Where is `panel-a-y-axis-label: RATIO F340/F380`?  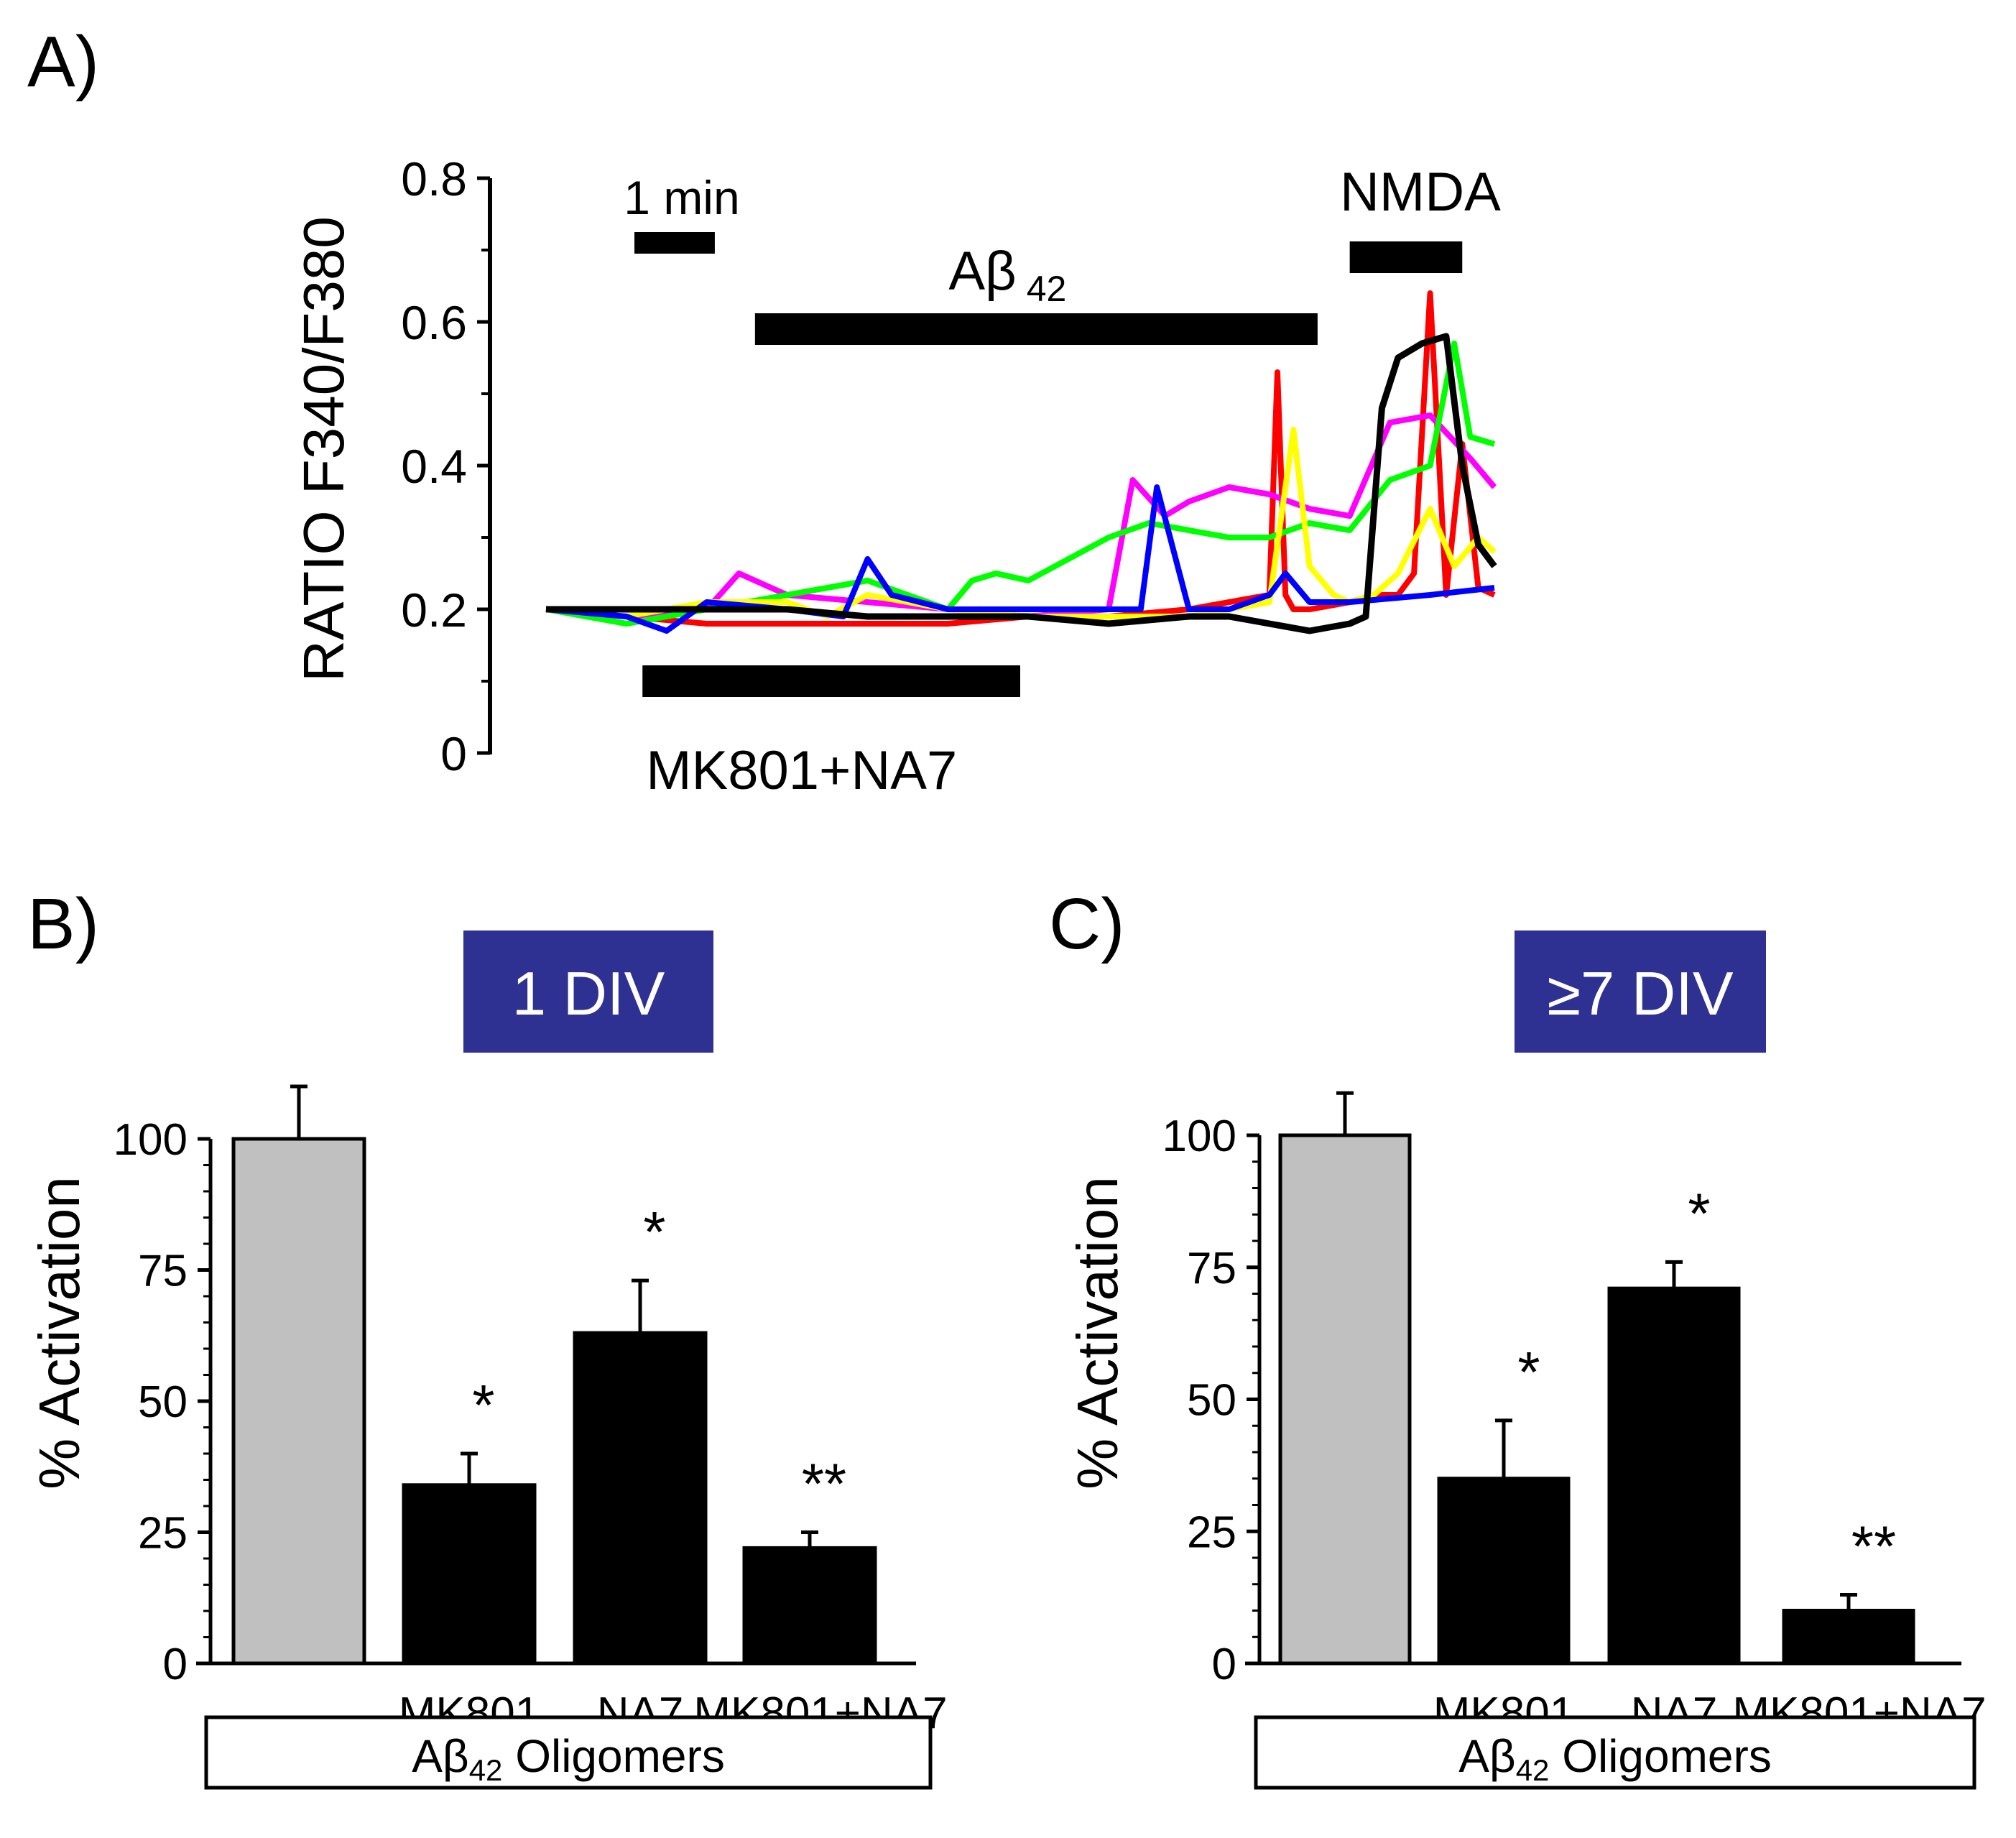 panel-a-y-axis-label: RATIO F340/F380 is located at coordinates (324, 449).